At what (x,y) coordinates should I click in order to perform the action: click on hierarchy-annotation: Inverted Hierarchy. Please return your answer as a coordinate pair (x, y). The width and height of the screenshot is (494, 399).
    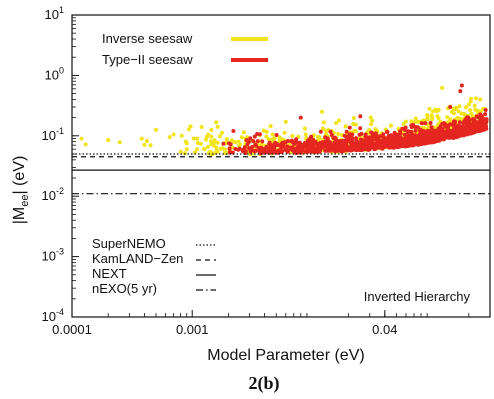
    Looking at the image, I should click on (417, 296).